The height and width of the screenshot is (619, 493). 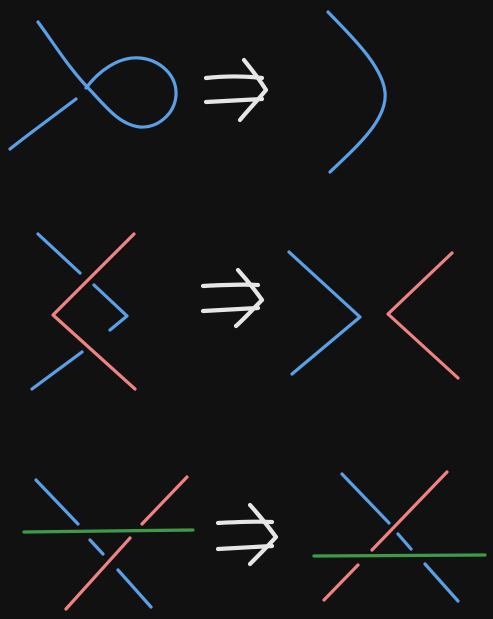 I want to click on move-3-green-strand-below, so click(x=399, y=555).